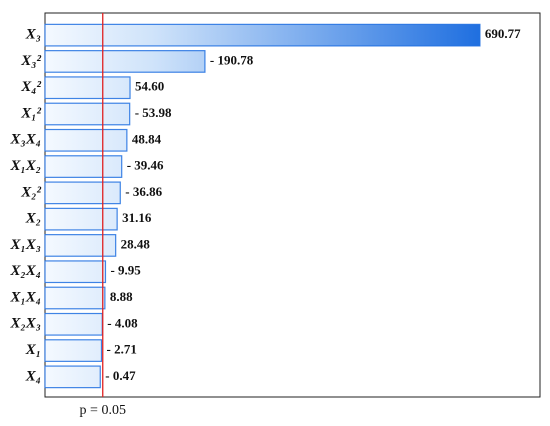 The height and width of the screenshot is (426, 550). I want to click on value-label: - 39.46, so click(145, 165).